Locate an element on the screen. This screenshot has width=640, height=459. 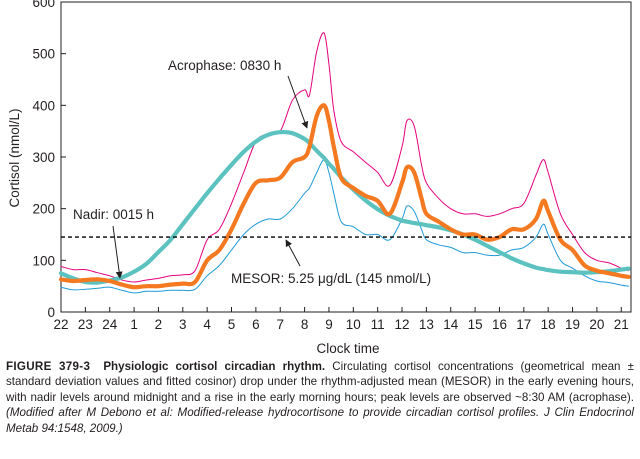
x-tick-label: 16 is located at coordinates (499, 324).